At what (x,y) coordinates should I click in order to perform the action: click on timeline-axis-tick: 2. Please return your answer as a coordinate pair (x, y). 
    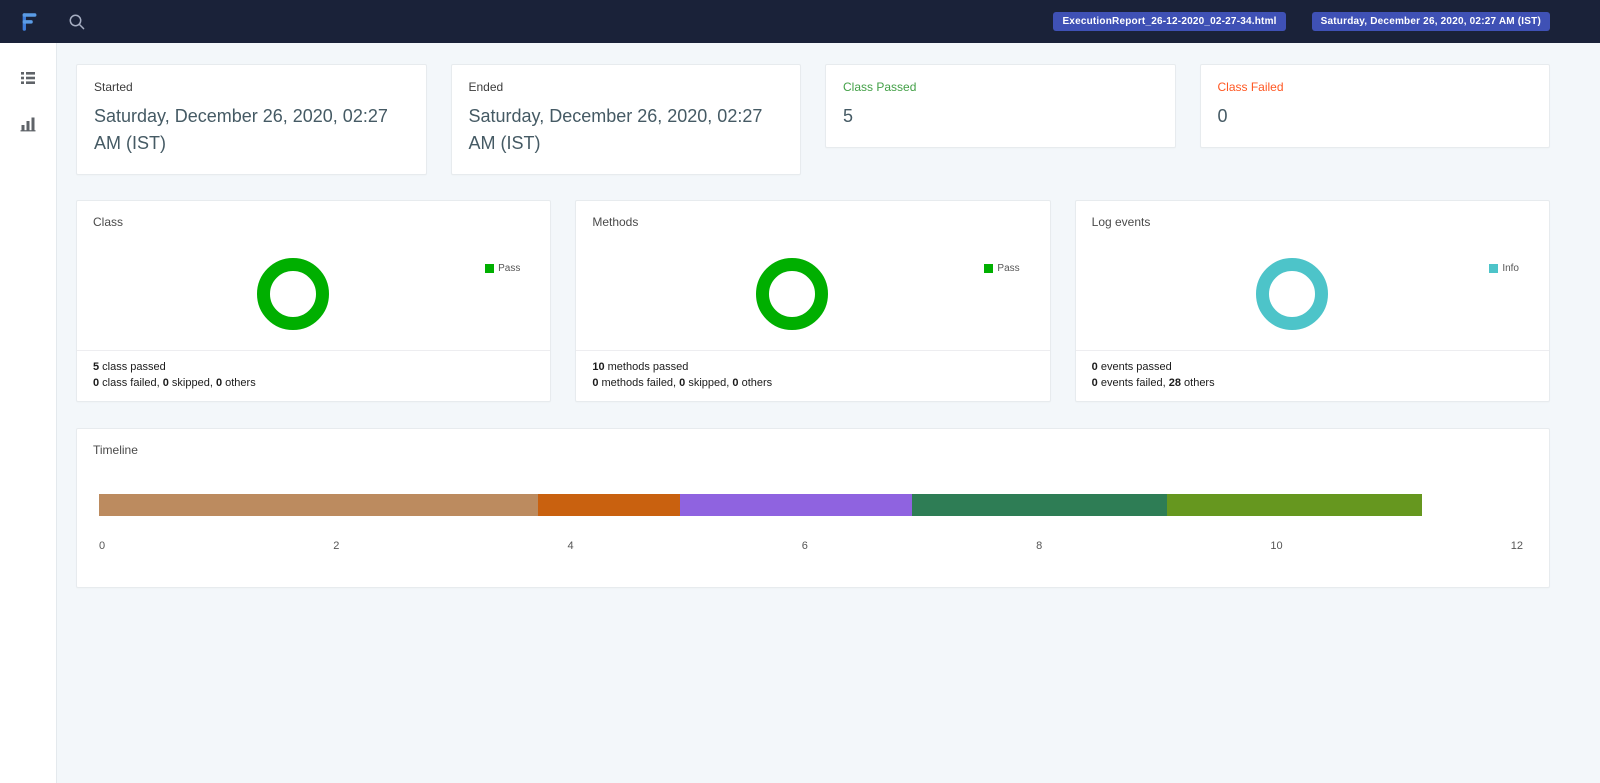
    Looking at the image, I should click on (336, 546).